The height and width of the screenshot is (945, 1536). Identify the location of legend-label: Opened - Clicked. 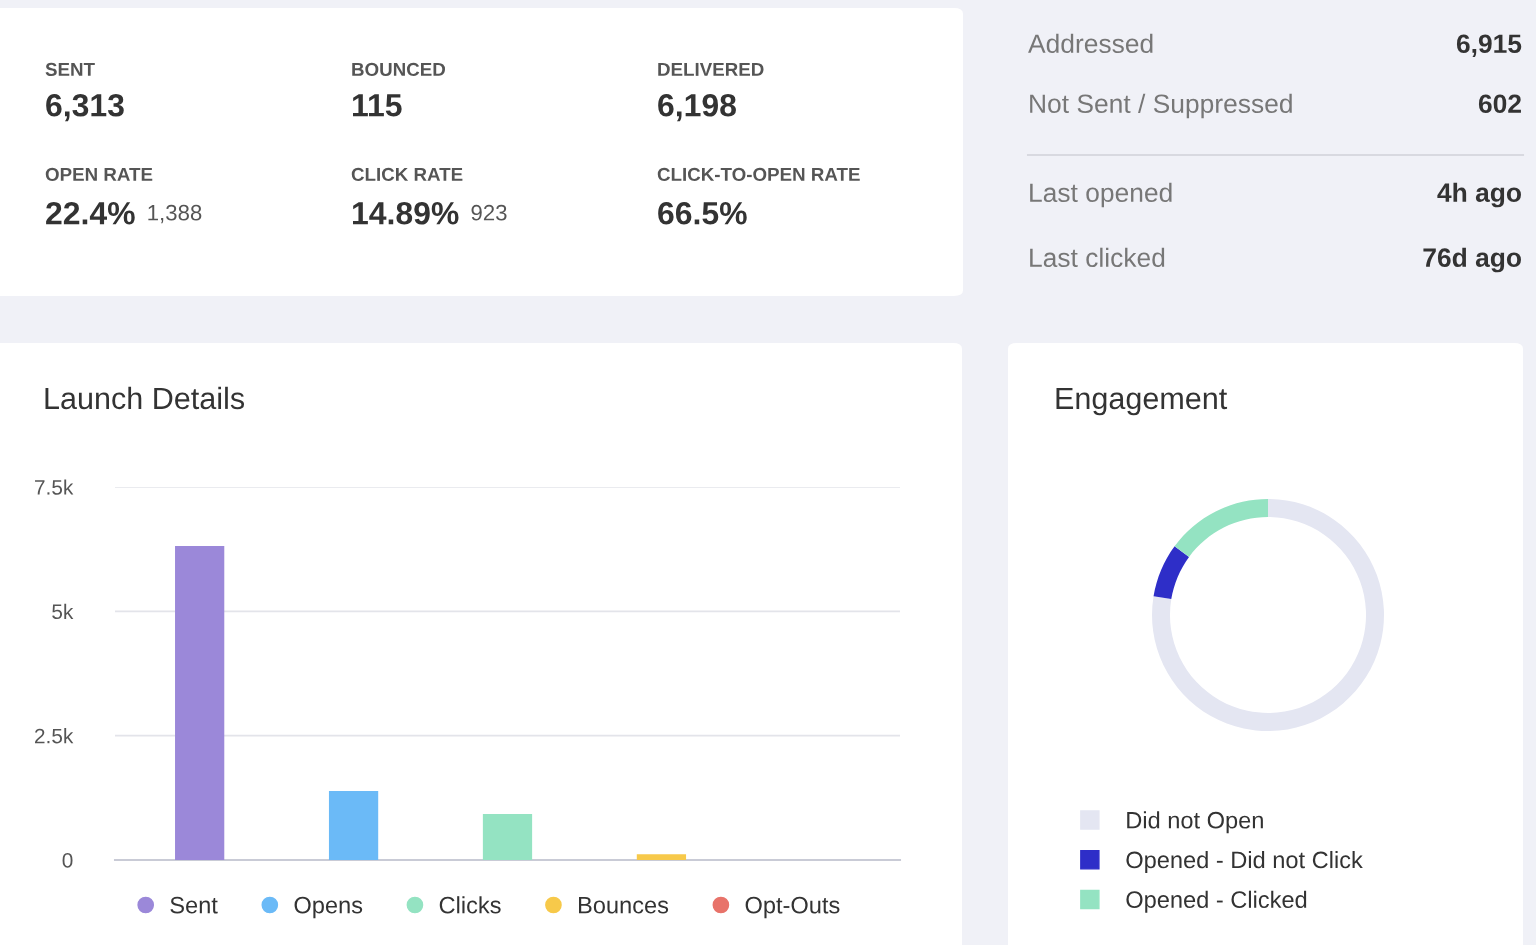
(1216, 901).